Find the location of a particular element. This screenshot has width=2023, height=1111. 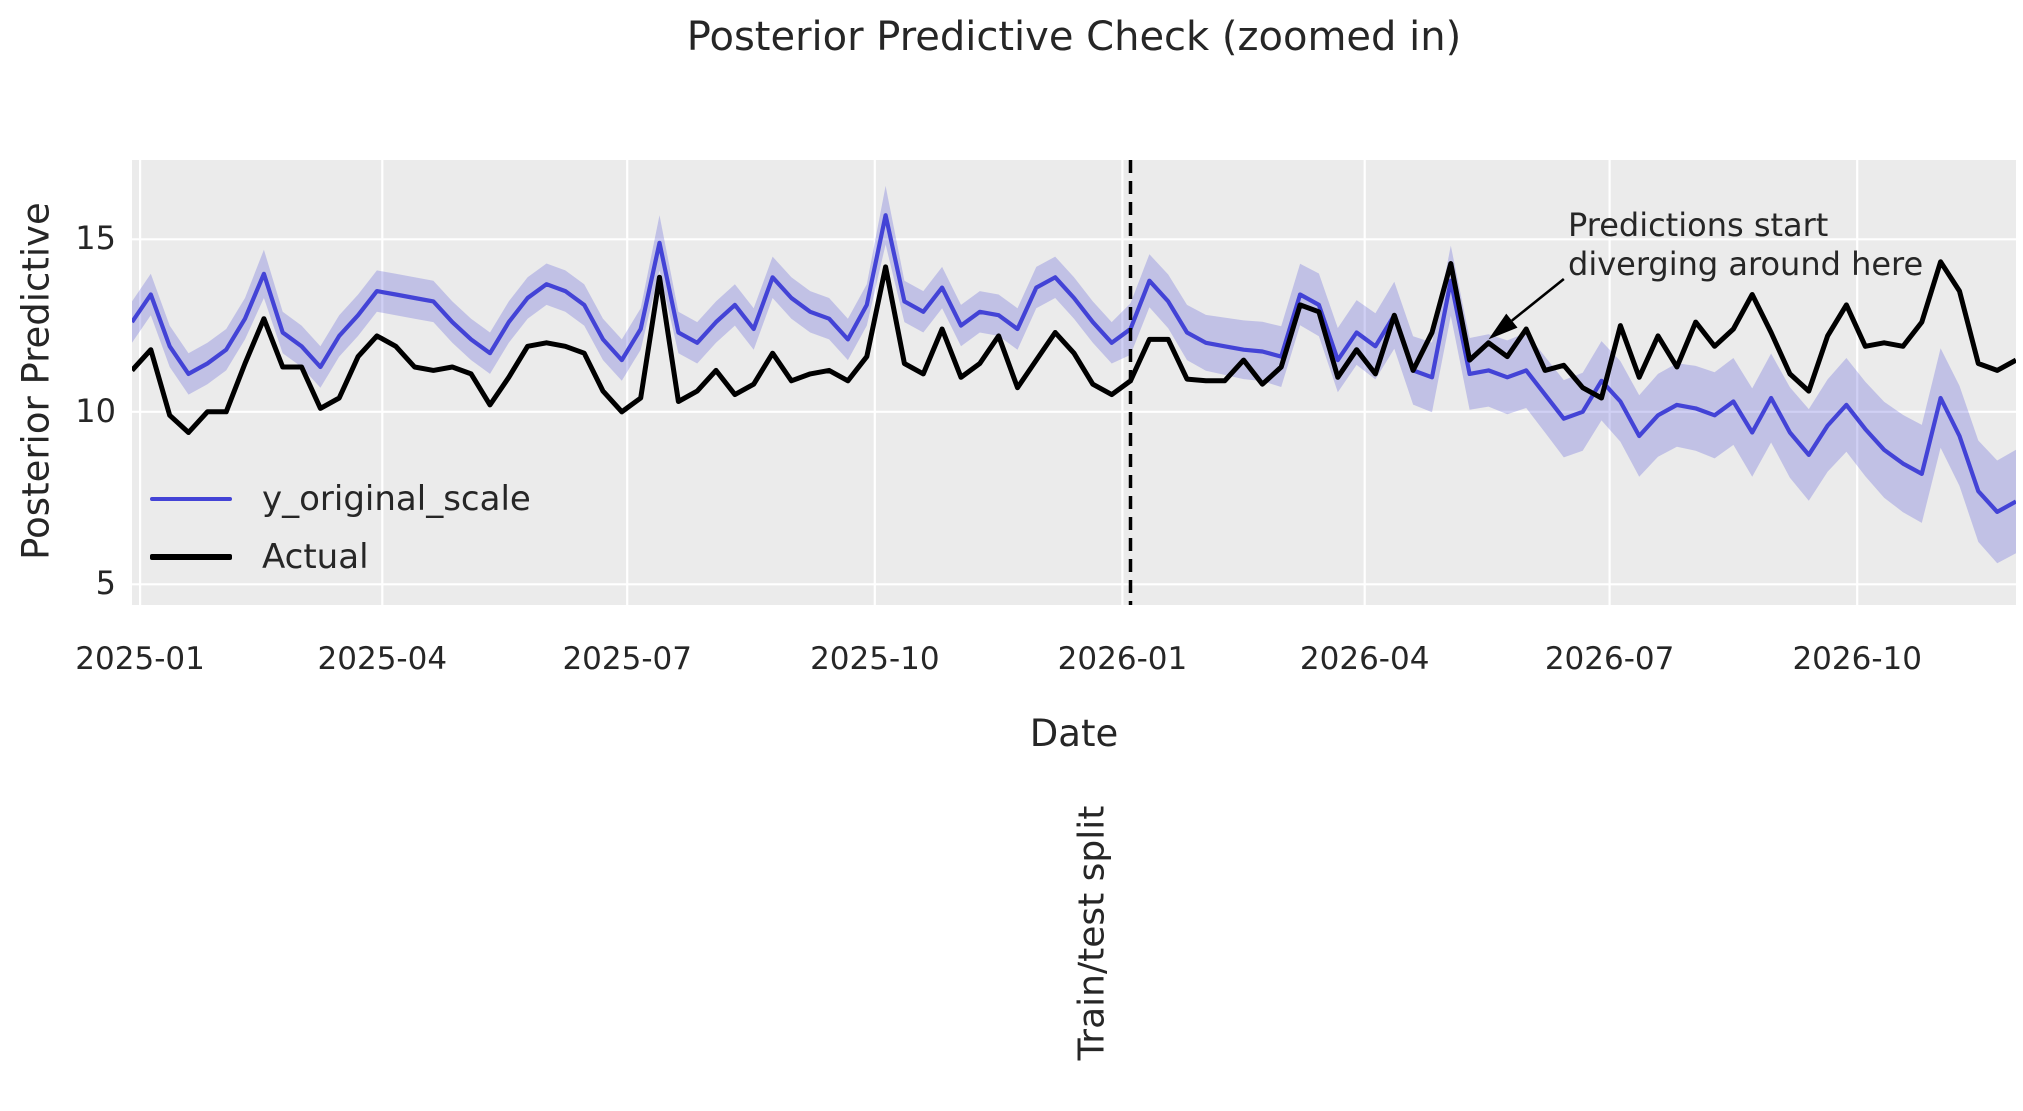

annotation-line1: Predictions start is located at coordinates (1698, 225).